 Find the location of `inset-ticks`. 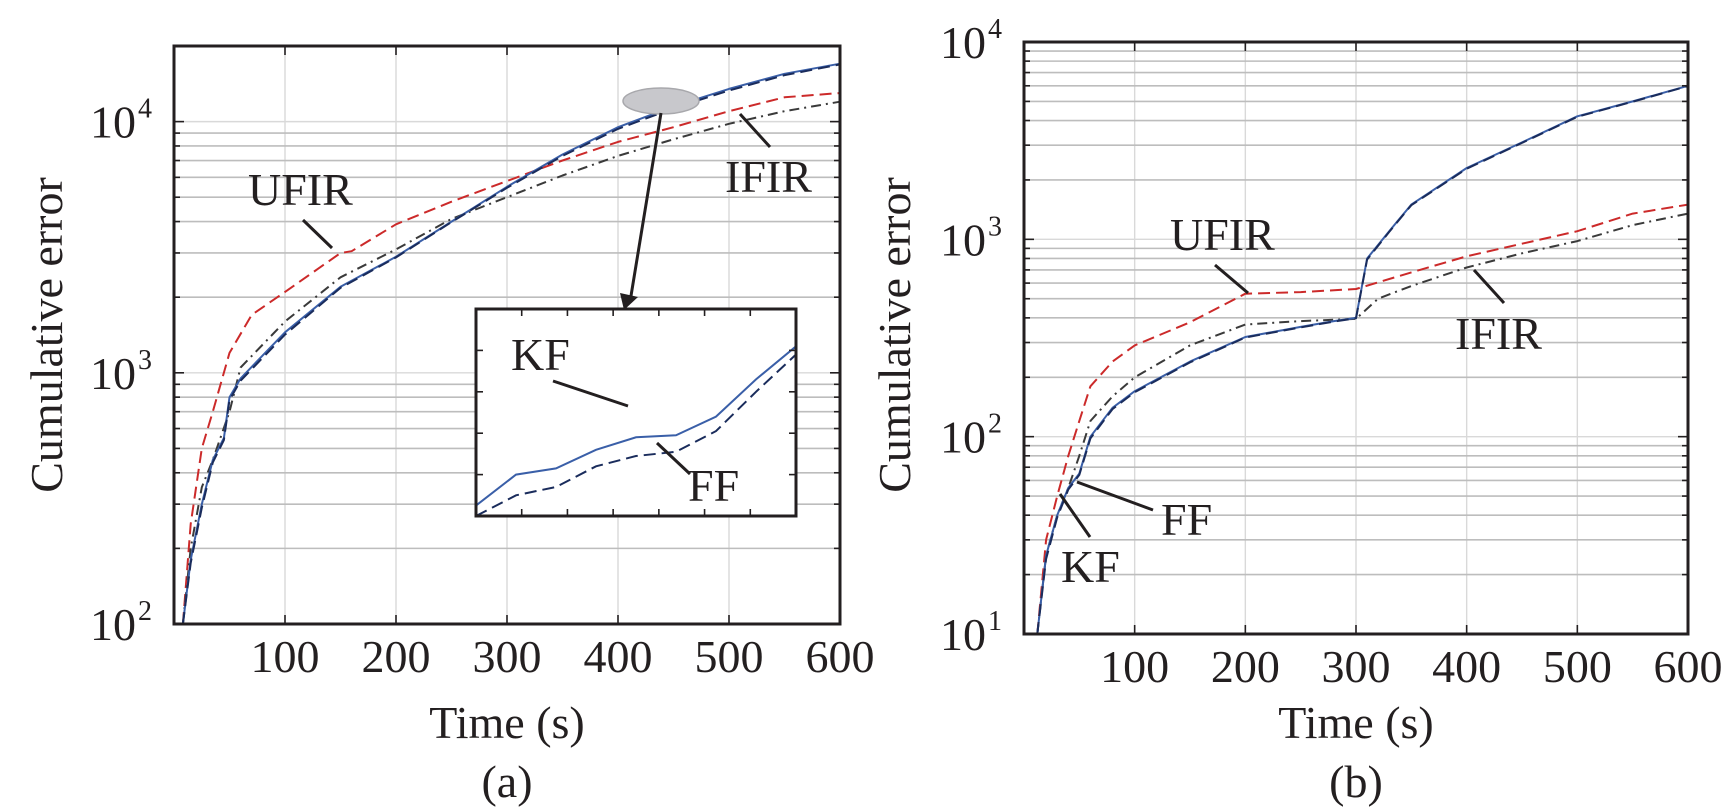

inset-ticks is located at coordinates (636, 412).